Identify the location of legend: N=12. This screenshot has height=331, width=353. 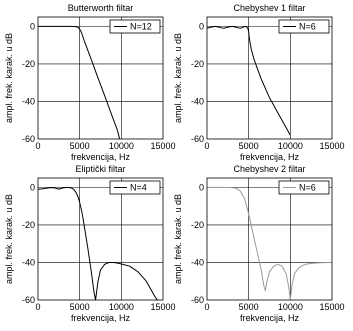
(135, 26).